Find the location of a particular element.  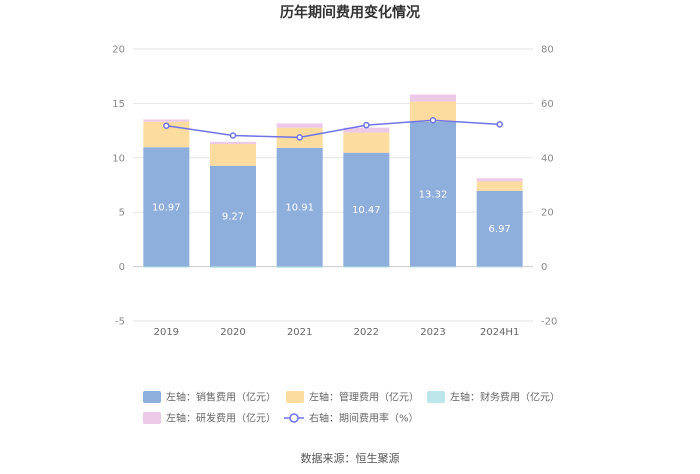

bar-1-2020 is located at coordinates (233, 216).